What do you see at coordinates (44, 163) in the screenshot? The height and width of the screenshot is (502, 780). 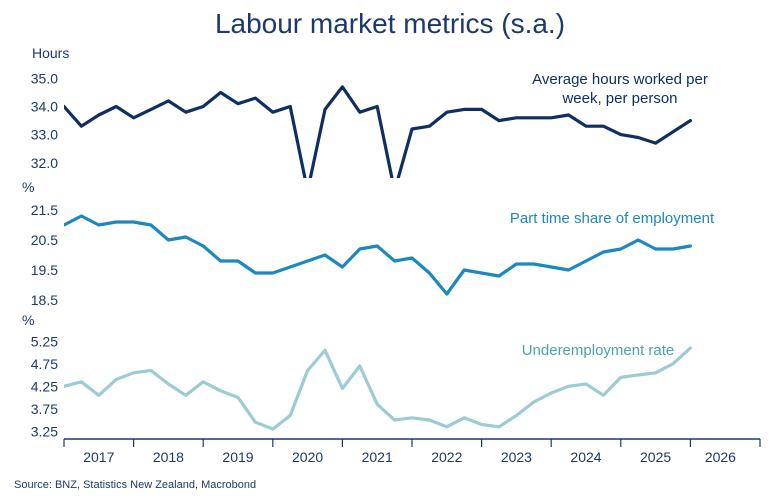 I see `y-tick-label: 32.0` at bounding box center [44, 163].